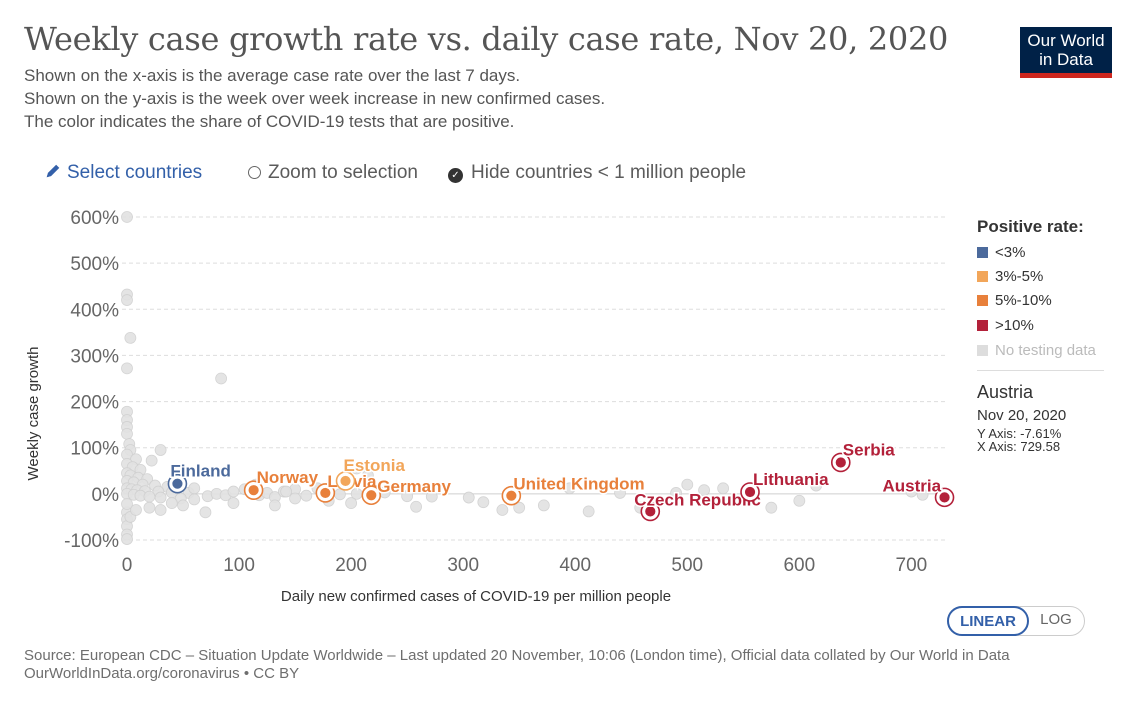  What do you see at coordinates (53, 171) in the screenshot?
I see `pencil-icon` at bounding box center [53, 171].